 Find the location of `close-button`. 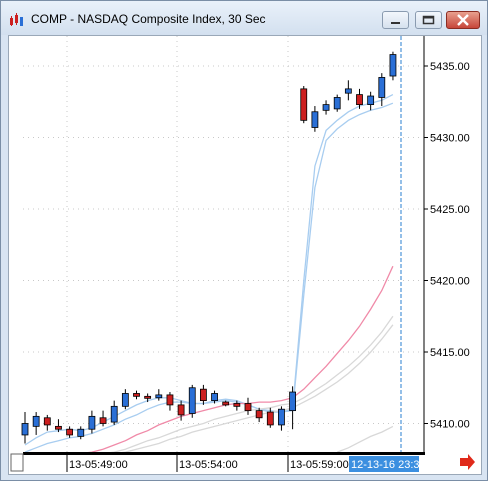

close-button is located at coordinates (463, 20).